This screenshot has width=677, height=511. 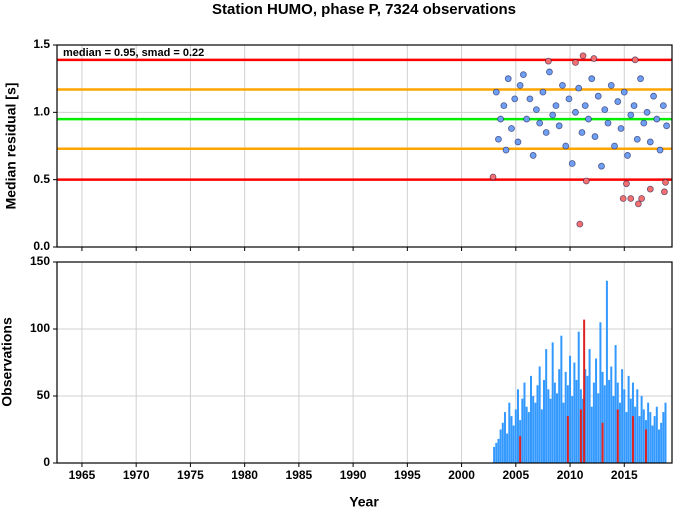 What do you see at coordinates (190, 475) in the screenshot?
I see `x-tick-label: 1975` at bounding box center [190, 475].